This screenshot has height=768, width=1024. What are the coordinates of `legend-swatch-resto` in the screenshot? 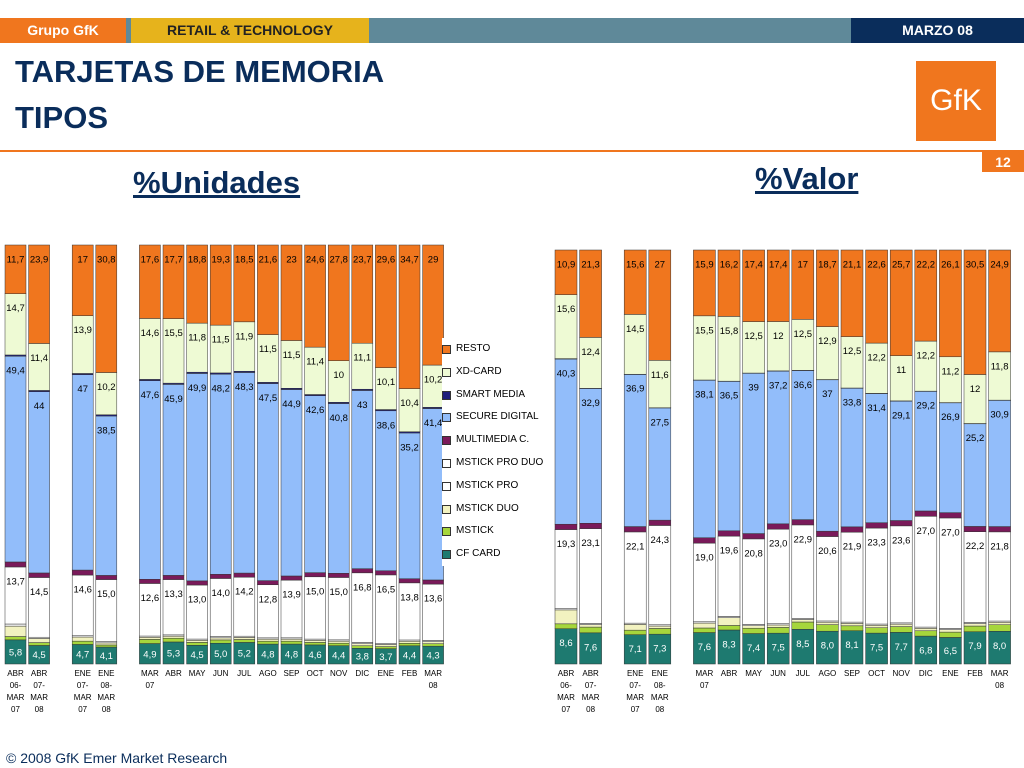 It's located at (446, 349).